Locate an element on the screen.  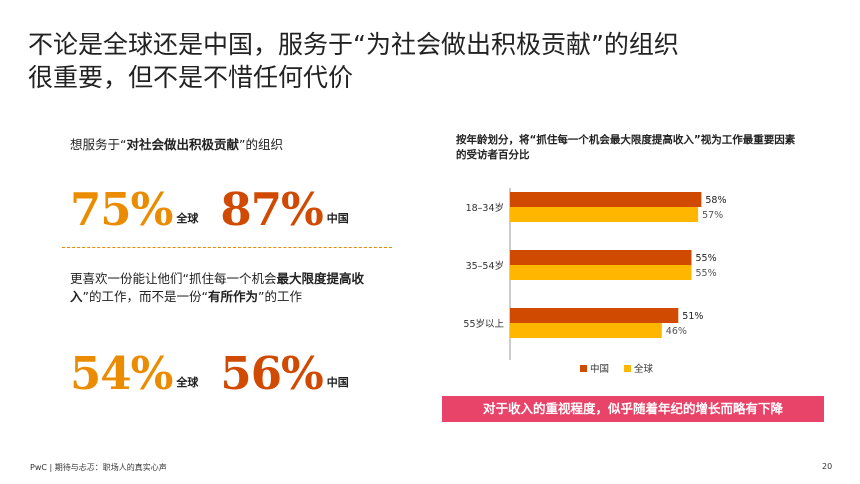
bar-chart: 18–34岁 58% 57% 35–54岁 55% 55% 55岁以上 51% 46% 中国 全球 is located at coordinates (595, 281).